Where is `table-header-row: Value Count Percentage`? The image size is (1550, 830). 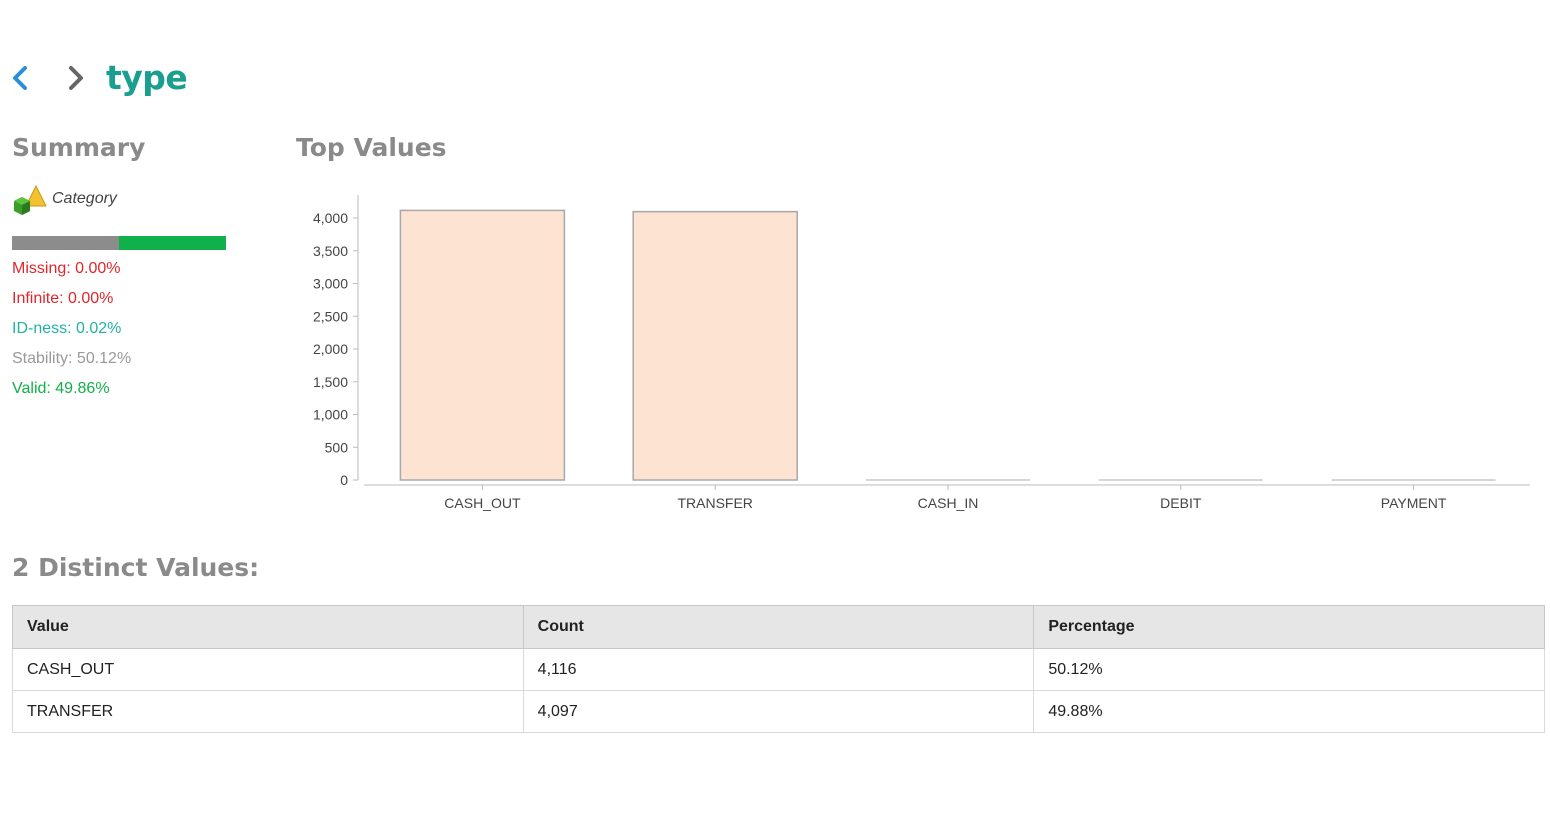
table-header-row: Value Count Percentage is located at coordinates (778, 627).